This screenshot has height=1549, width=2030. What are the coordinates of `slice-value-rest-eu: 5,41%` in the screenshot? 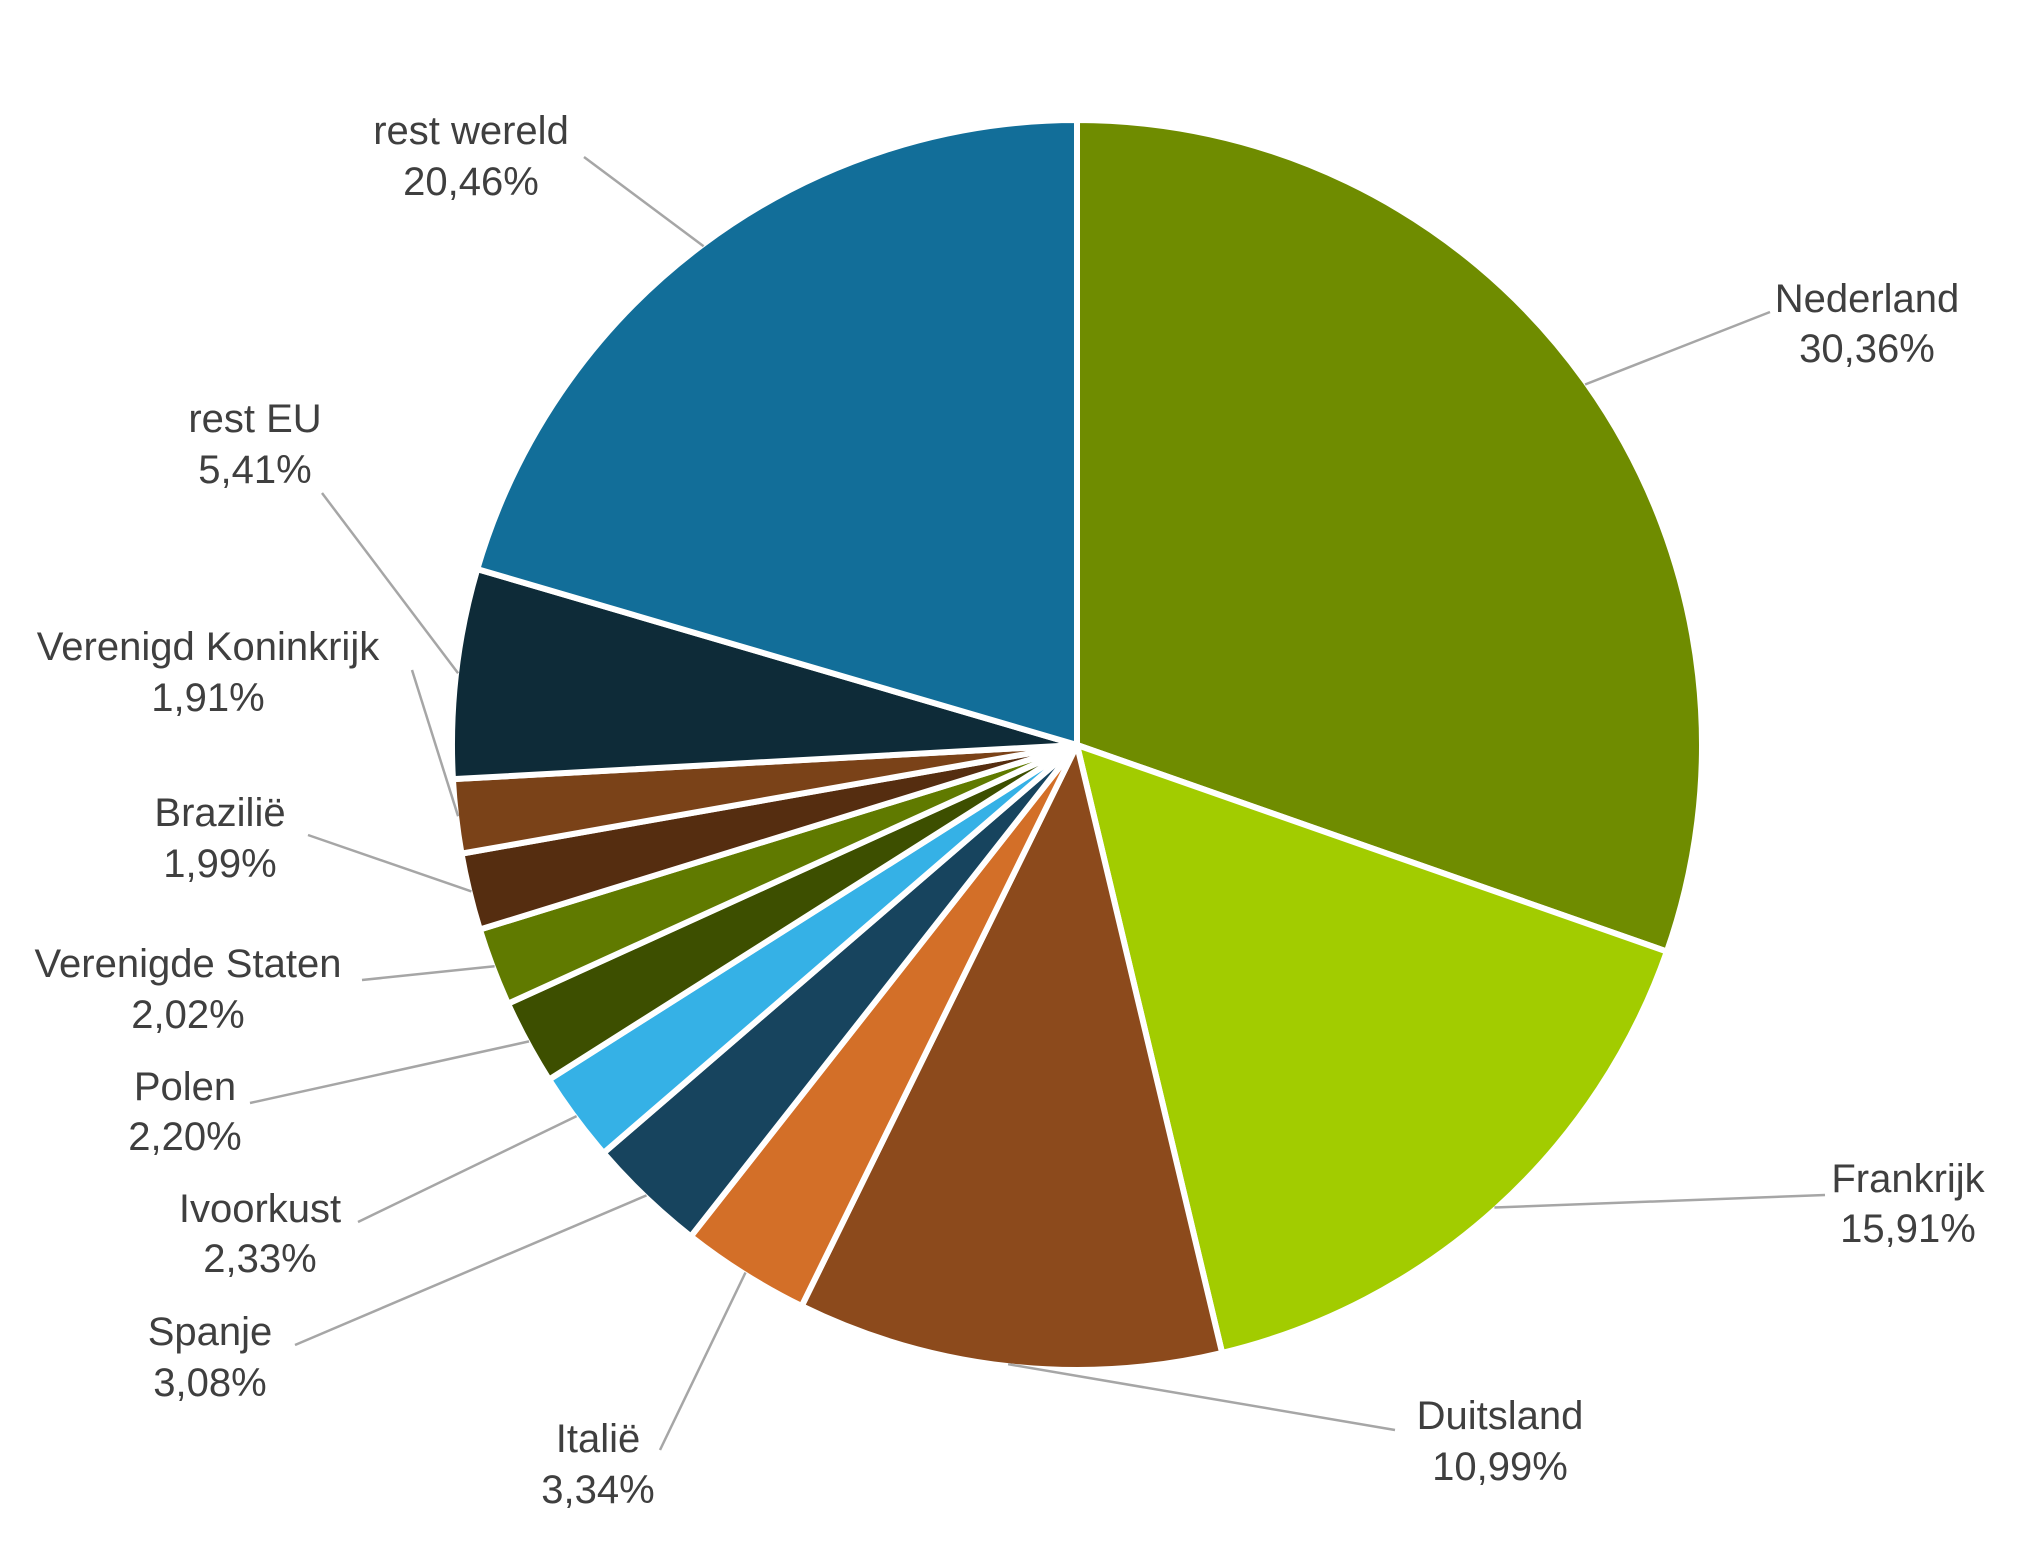 It's located at (254, 470).